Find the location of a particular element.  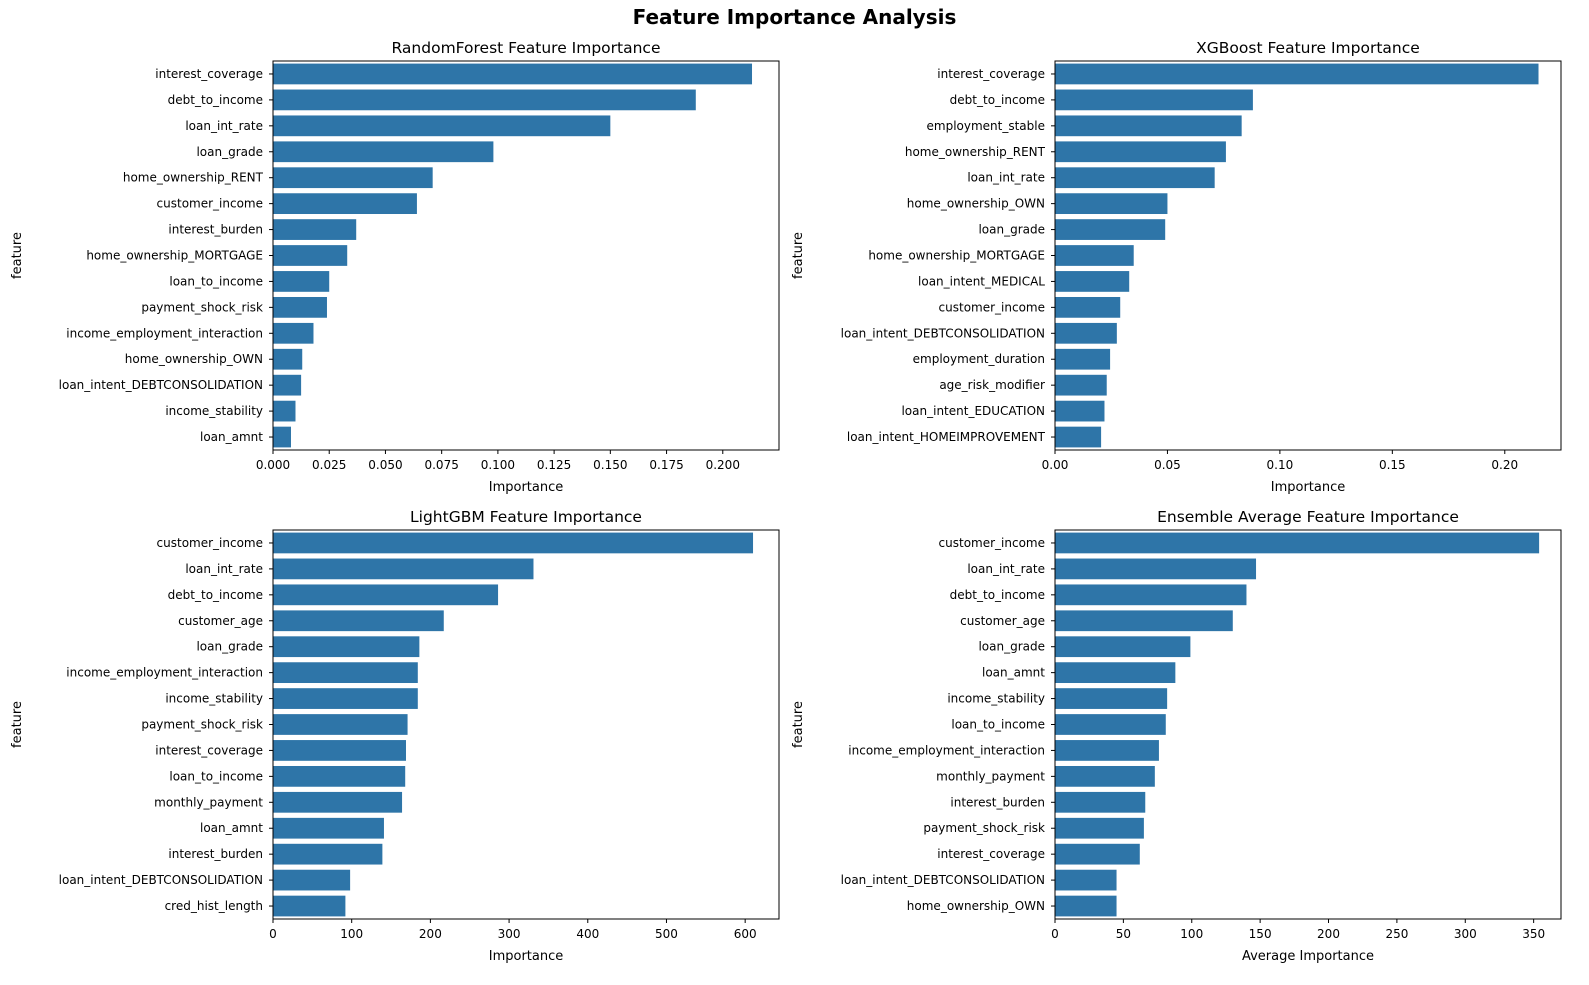

x-tick-label: 250 is located at coordinates (1396, 934).